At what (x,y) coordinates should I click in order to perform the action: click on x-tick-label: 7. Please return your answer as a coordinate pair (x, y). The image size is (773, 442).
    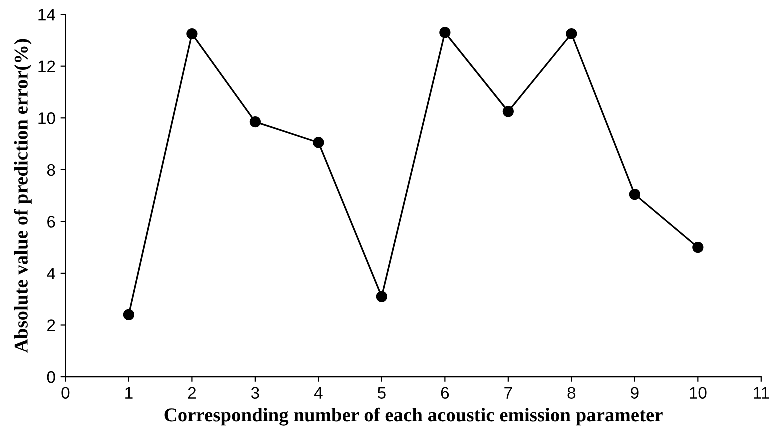
    Looking at the image, I should click on (508, 393).